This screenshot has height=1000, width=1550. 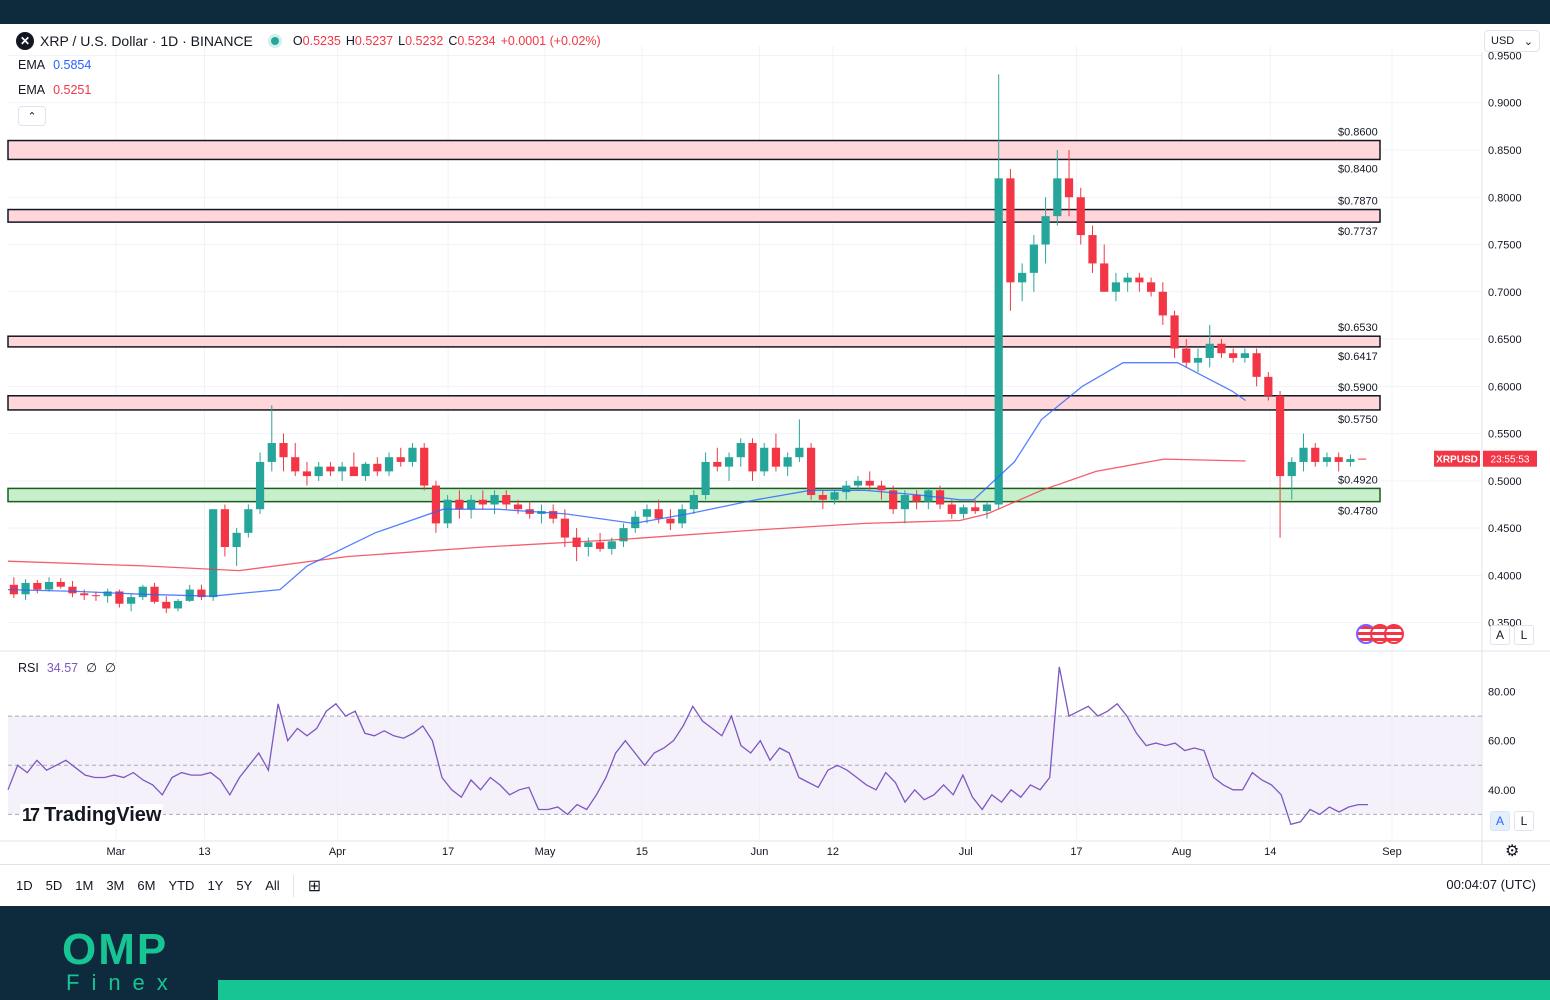 I want to click on price-axis-label: 0.7000, so click(x=1505, y=293).